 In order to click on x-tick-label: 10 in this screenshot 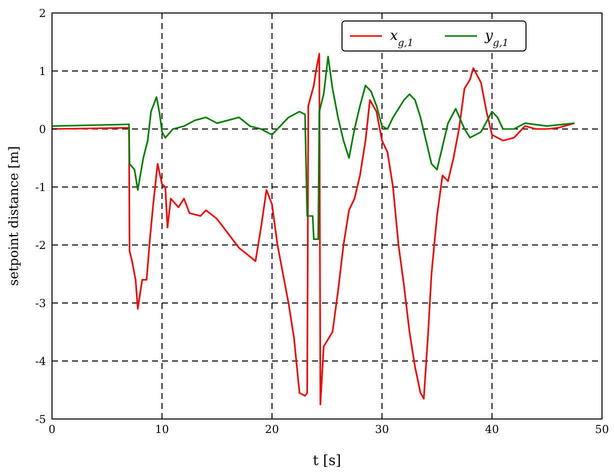, I will do `click(162, 429)`.